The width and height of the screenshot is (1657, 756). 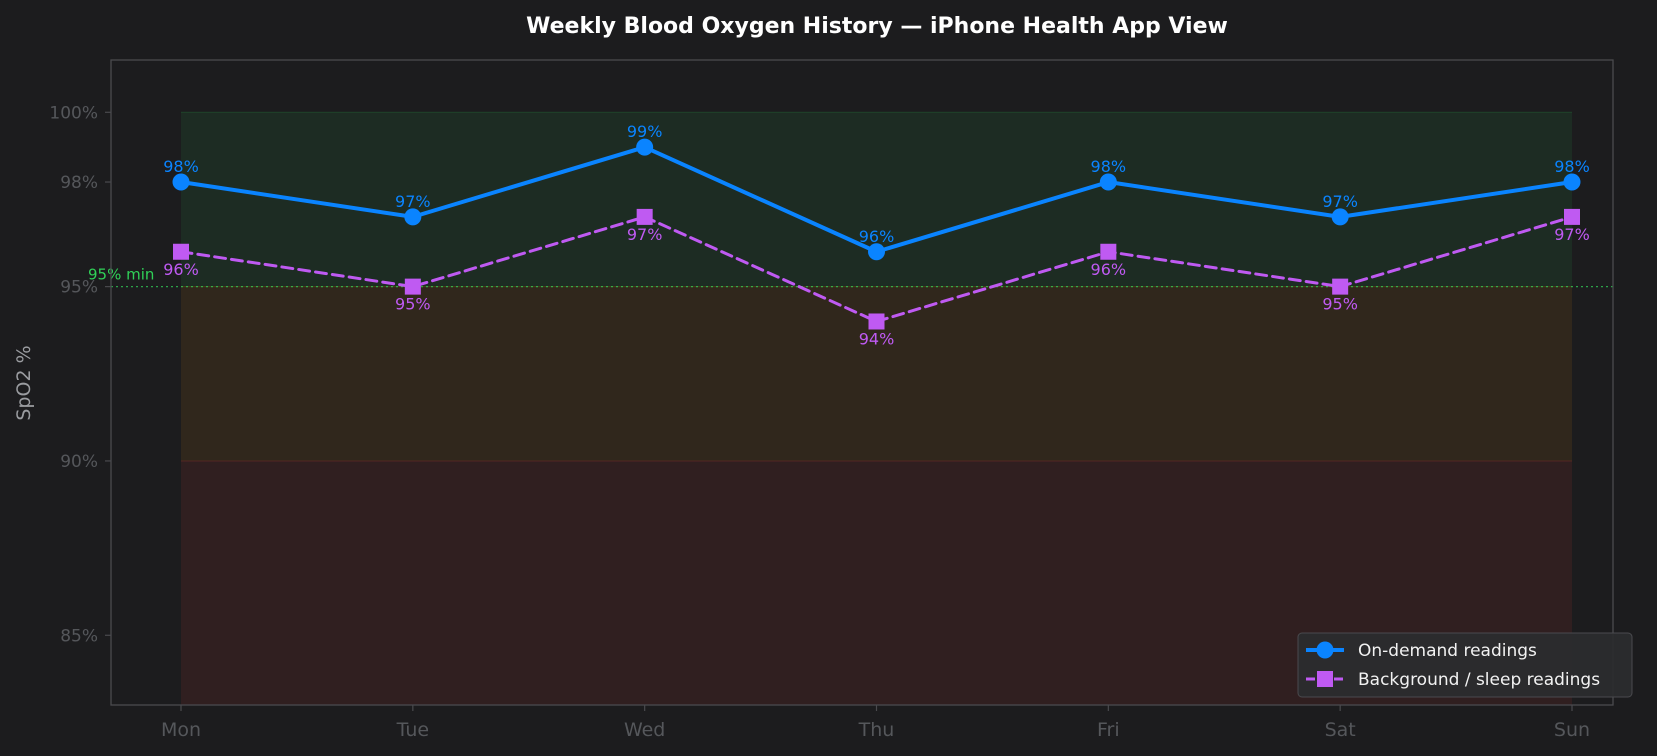 What do you see at coordinates (181, 730) in the screenshot?
I see `x-tick-label-0: Mon` at bounding box center [181, 730].